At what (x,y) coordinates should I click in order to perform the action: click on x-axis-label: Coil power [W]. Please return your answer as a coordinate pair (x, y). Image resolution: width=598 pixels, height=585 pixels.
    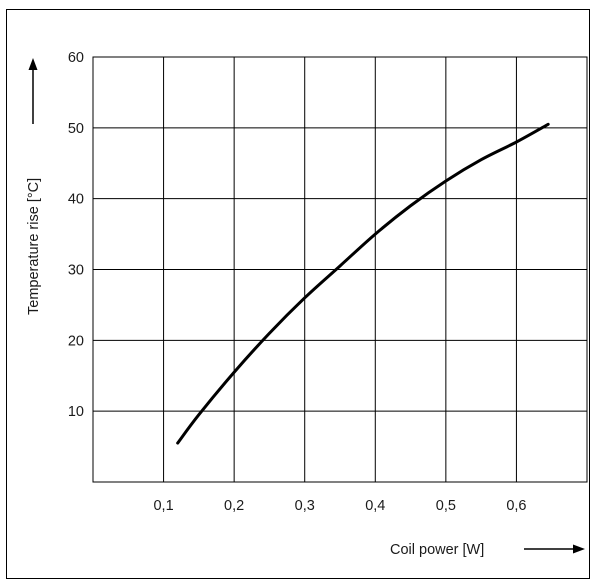
    Looking at the image, I should click on (437, 550).